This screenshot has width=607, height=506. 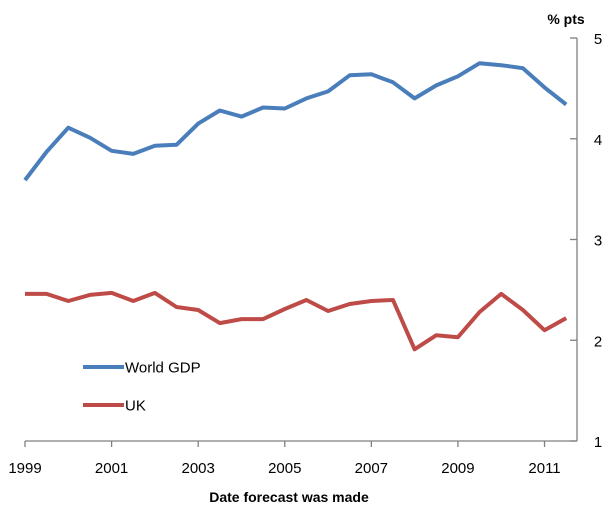 What do you see at coordinates (289, 497) in the screenshot?
I see `x-axis-title: Date forecast was made` at bounding box center [289, 497].